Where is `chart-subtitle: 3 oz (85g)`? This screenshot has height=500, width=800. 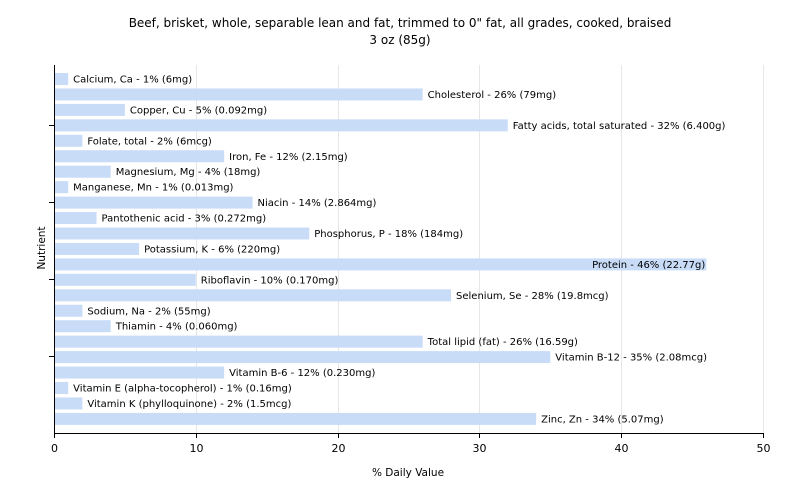
chart-subtitle: 3 oz (85g) is located at coordinates (399, 40).